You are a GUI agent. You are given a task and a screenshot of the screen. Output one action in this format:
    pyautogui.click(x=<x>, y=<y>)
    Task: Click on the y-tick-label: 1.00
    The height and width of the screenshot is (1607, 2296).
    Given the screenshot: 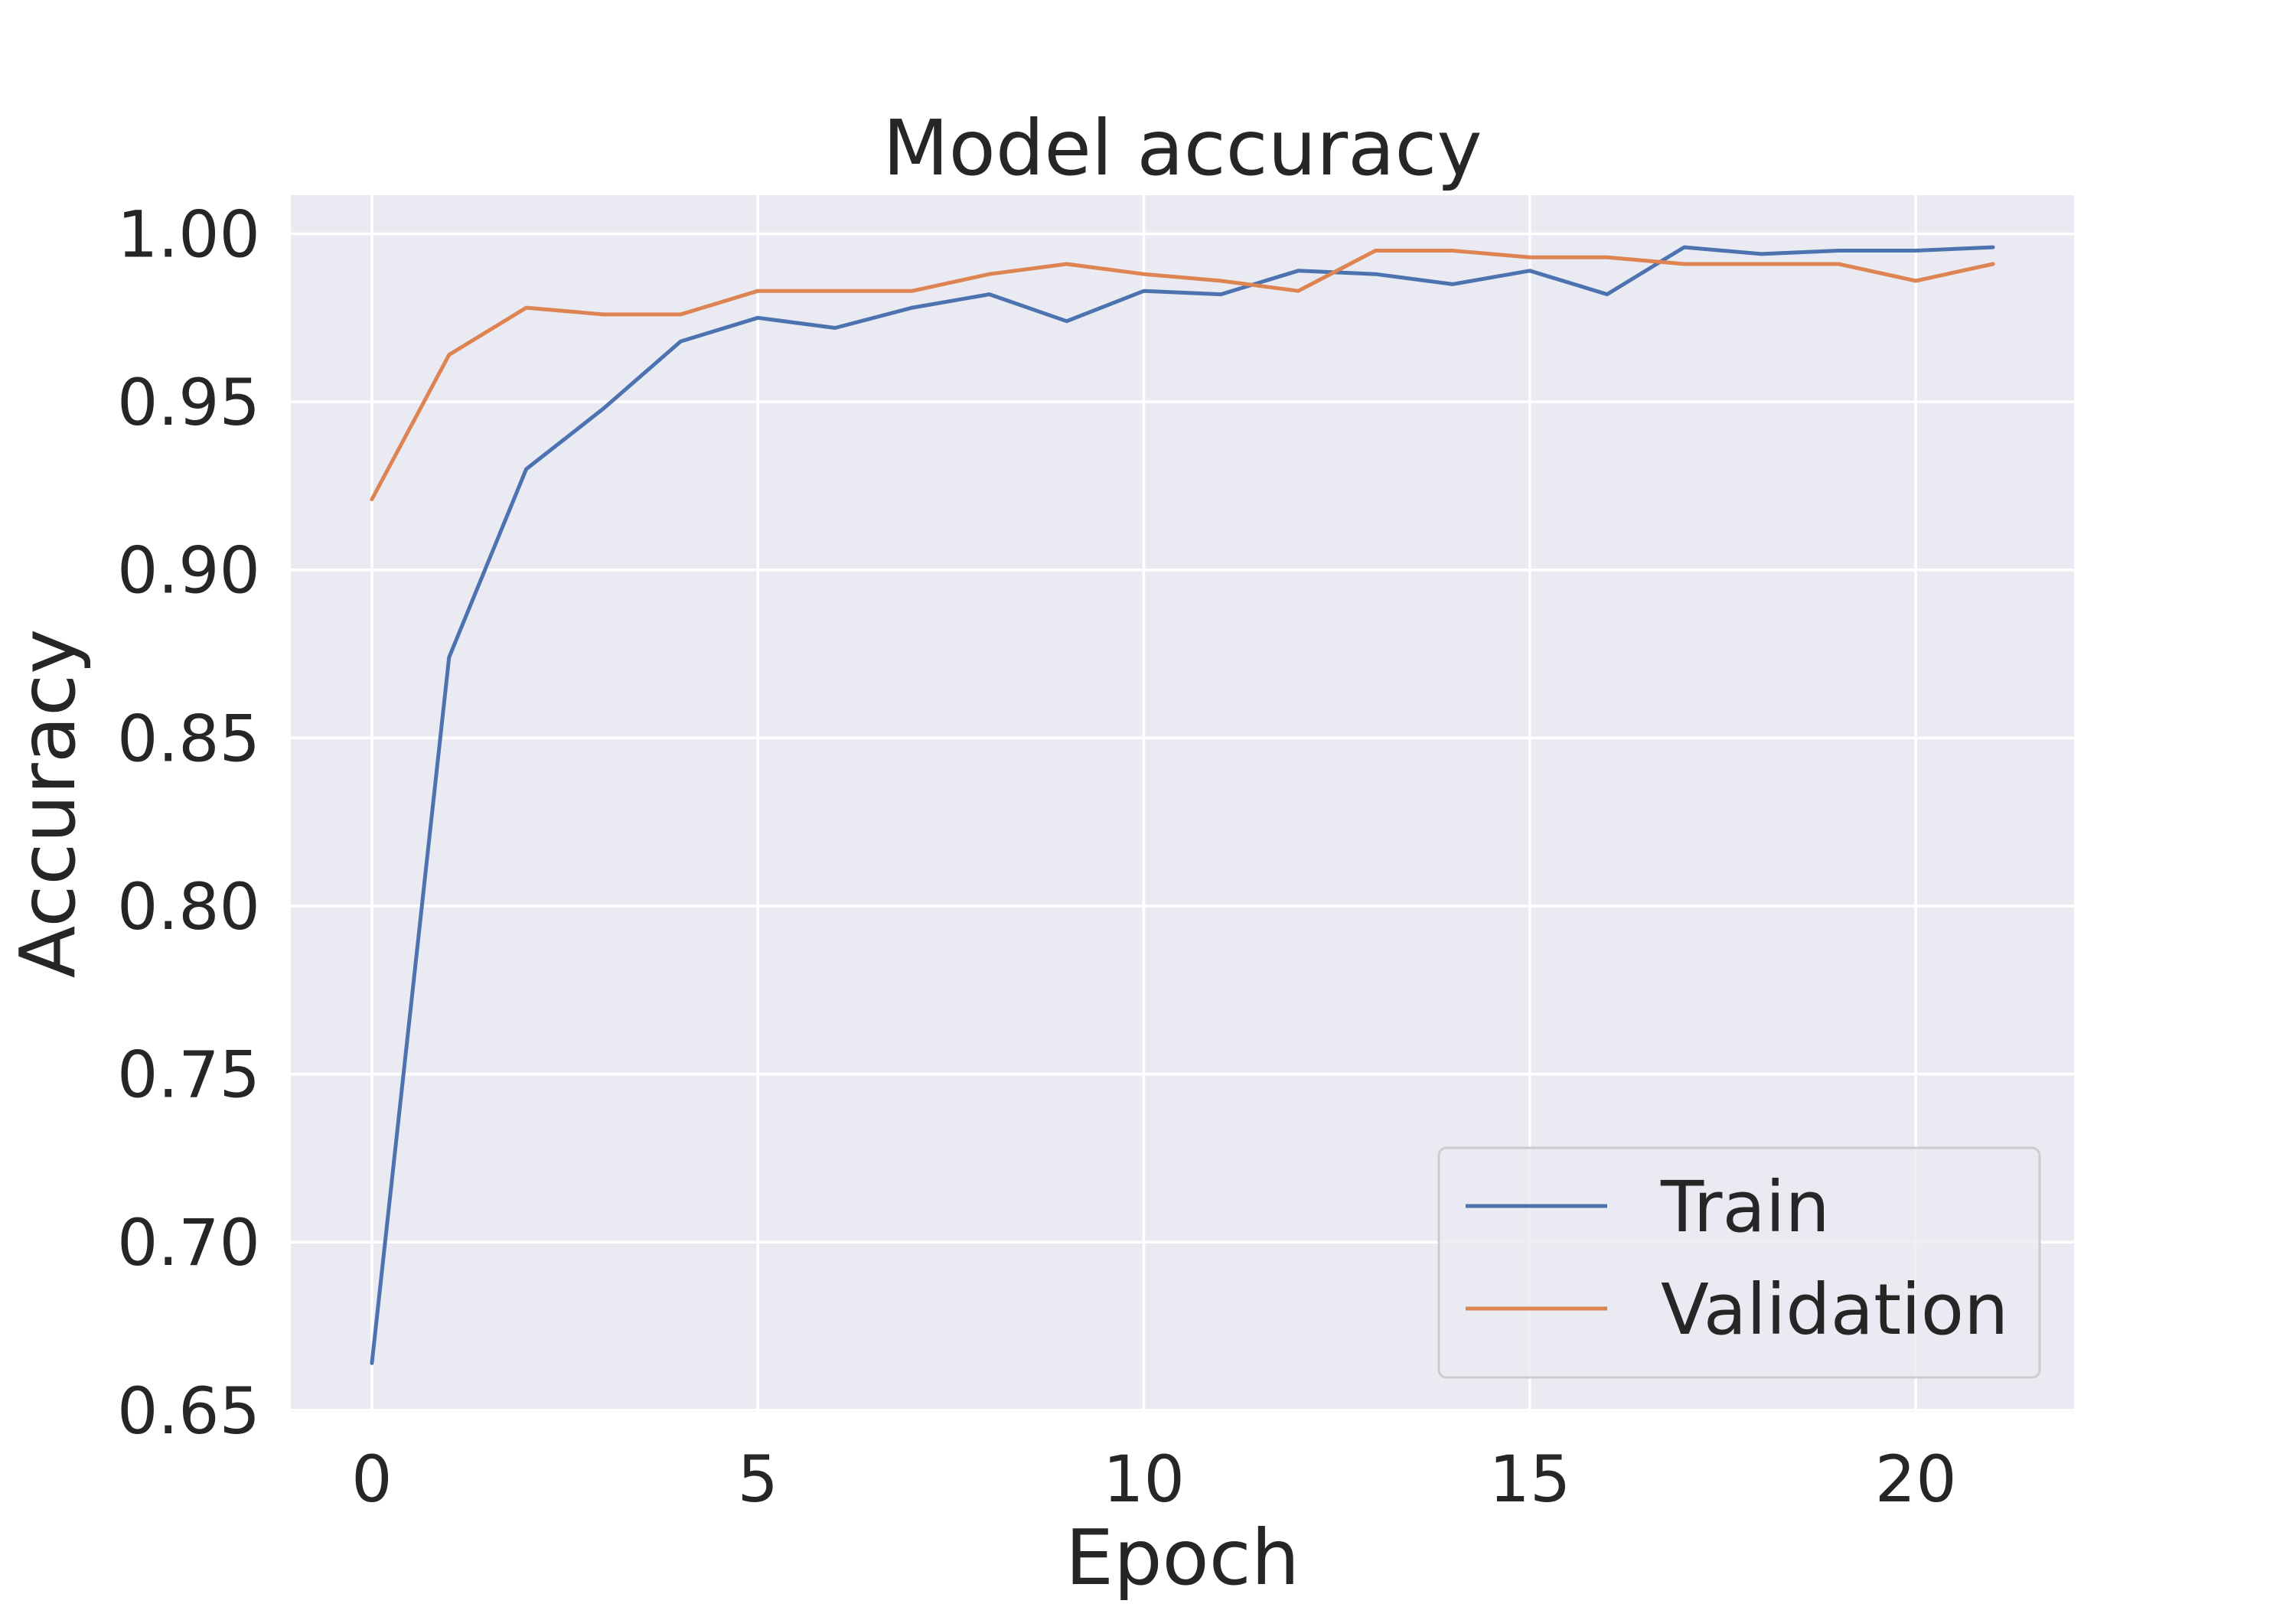 What is the action you would take?
    pyautogui.click(x=188, y=234)
    